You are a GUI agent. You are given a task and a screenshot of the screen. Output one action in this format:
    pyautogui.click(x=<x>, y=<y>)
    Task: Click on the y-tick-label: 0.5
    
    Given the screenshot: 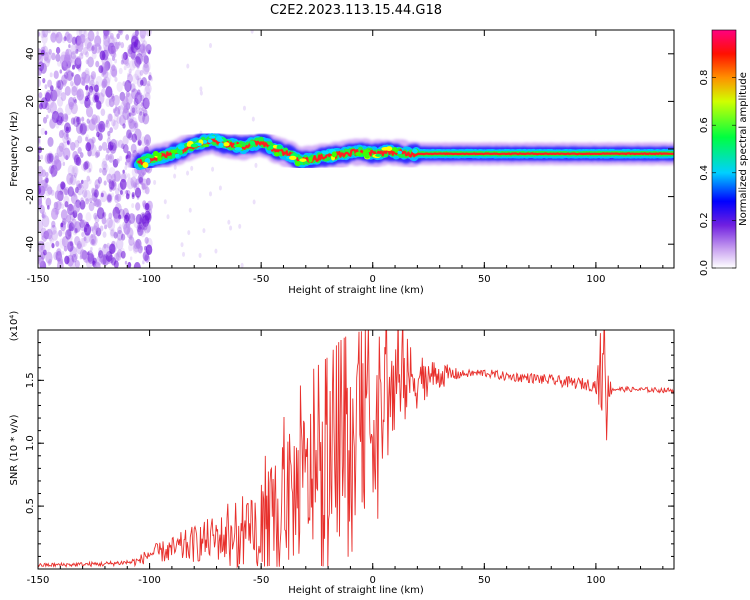 What is the action you would take?
    pyautogui.click(x=30, y=506)
    